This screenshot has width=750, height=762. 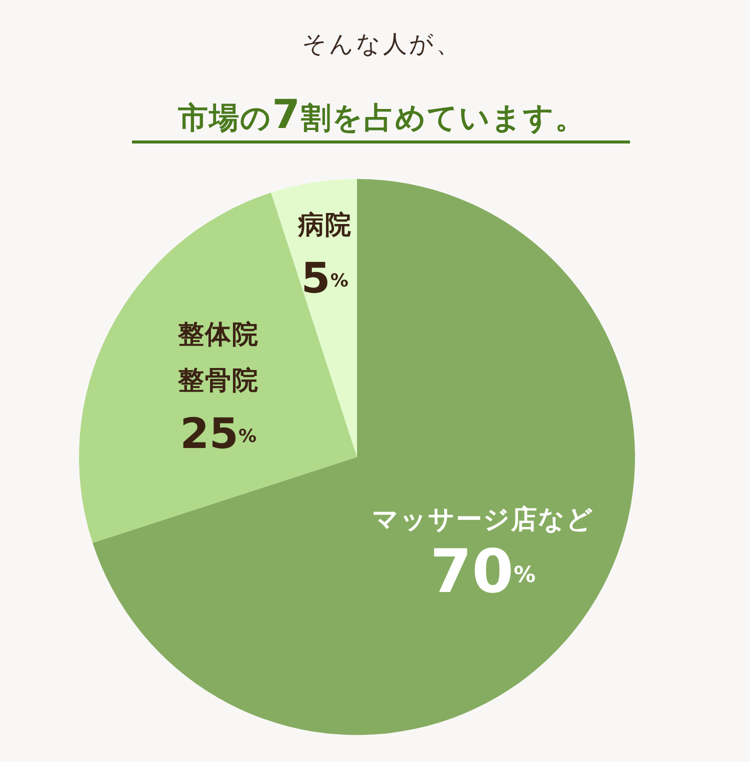 I want to click on data-label: 5%, so click(x=324, y=278).